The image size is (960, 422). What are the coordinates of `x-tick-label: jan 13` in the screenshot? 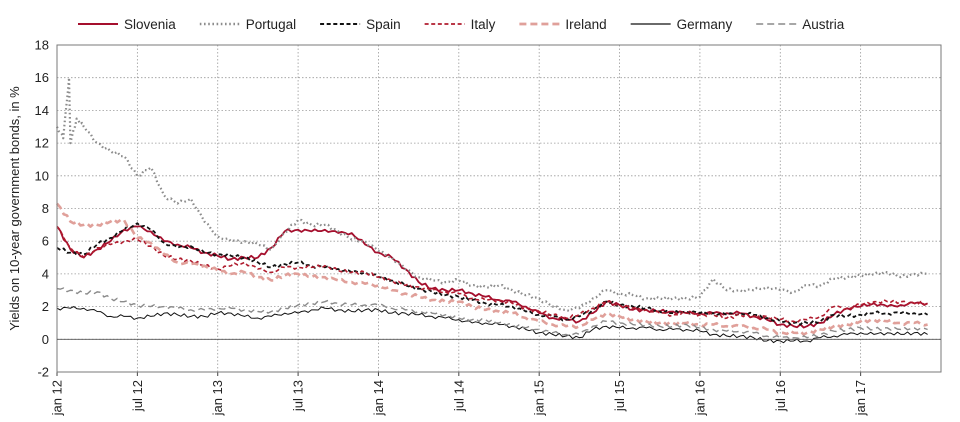 It's located at (217, 398).